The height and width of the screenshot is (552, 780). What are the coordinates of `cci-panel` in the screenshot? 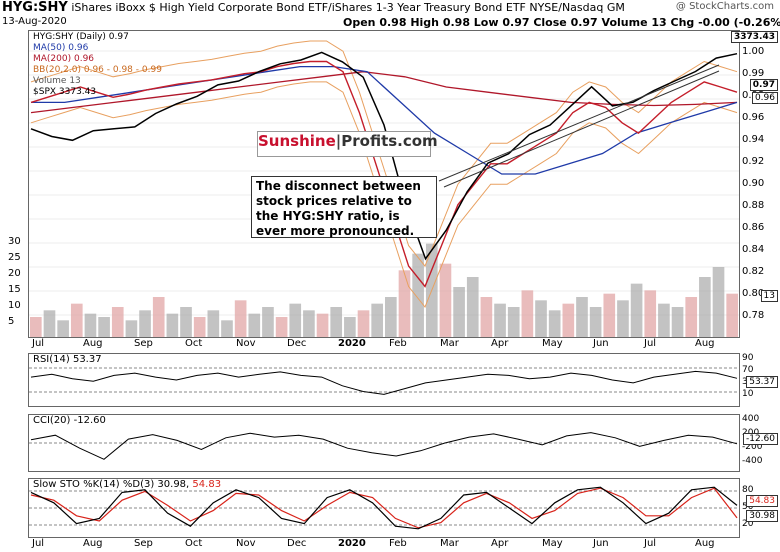 It's located at (384, 443).